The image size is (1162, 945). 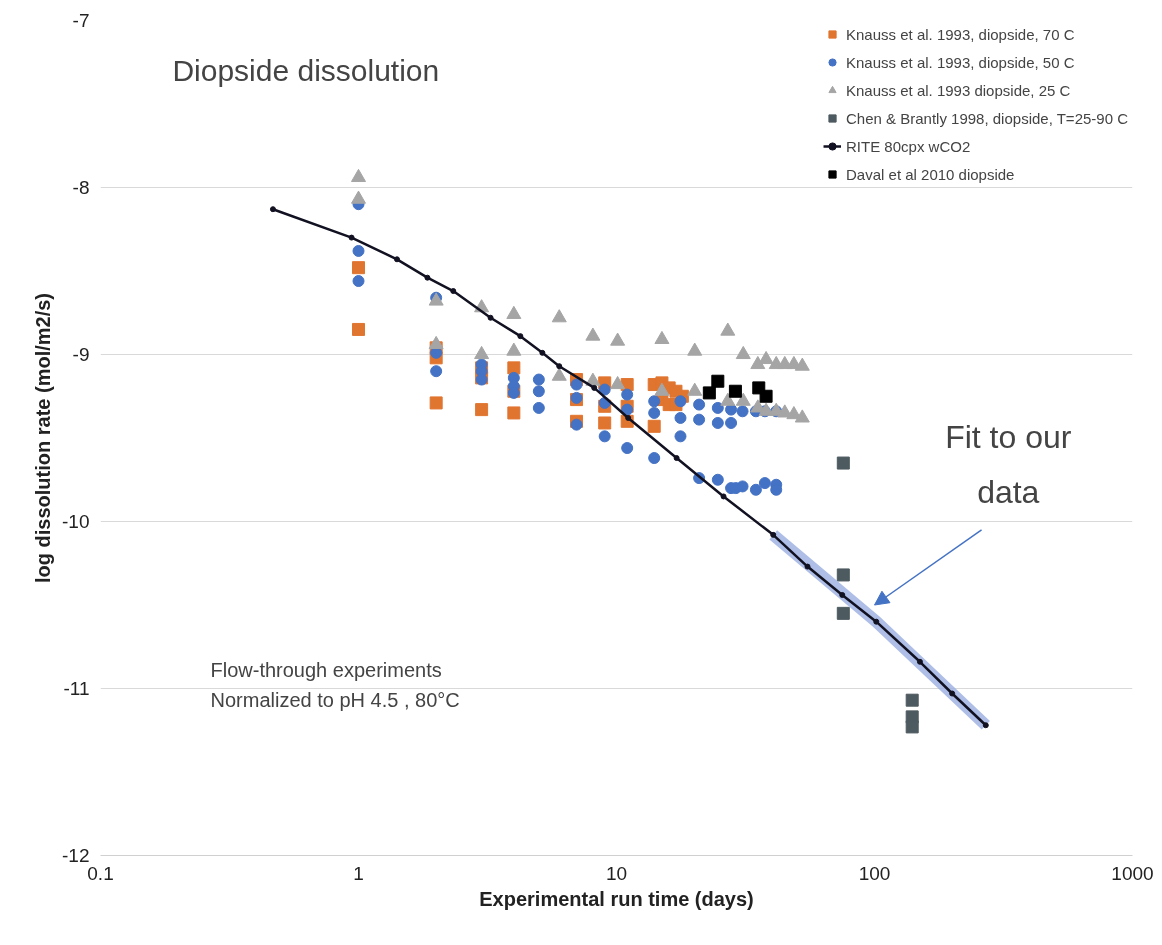 What do you see at coordinates (76, 855) in the screenshot?
I see `y-tick-label: -12` at bounding box center [76, 855].